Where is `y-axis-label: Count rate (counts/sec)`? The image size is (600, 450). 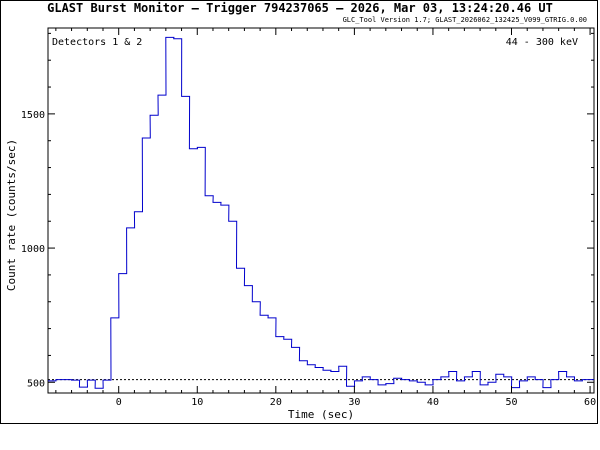 y-axis-label: Count rate (counts/sec) is located at coordinates (11, 215).